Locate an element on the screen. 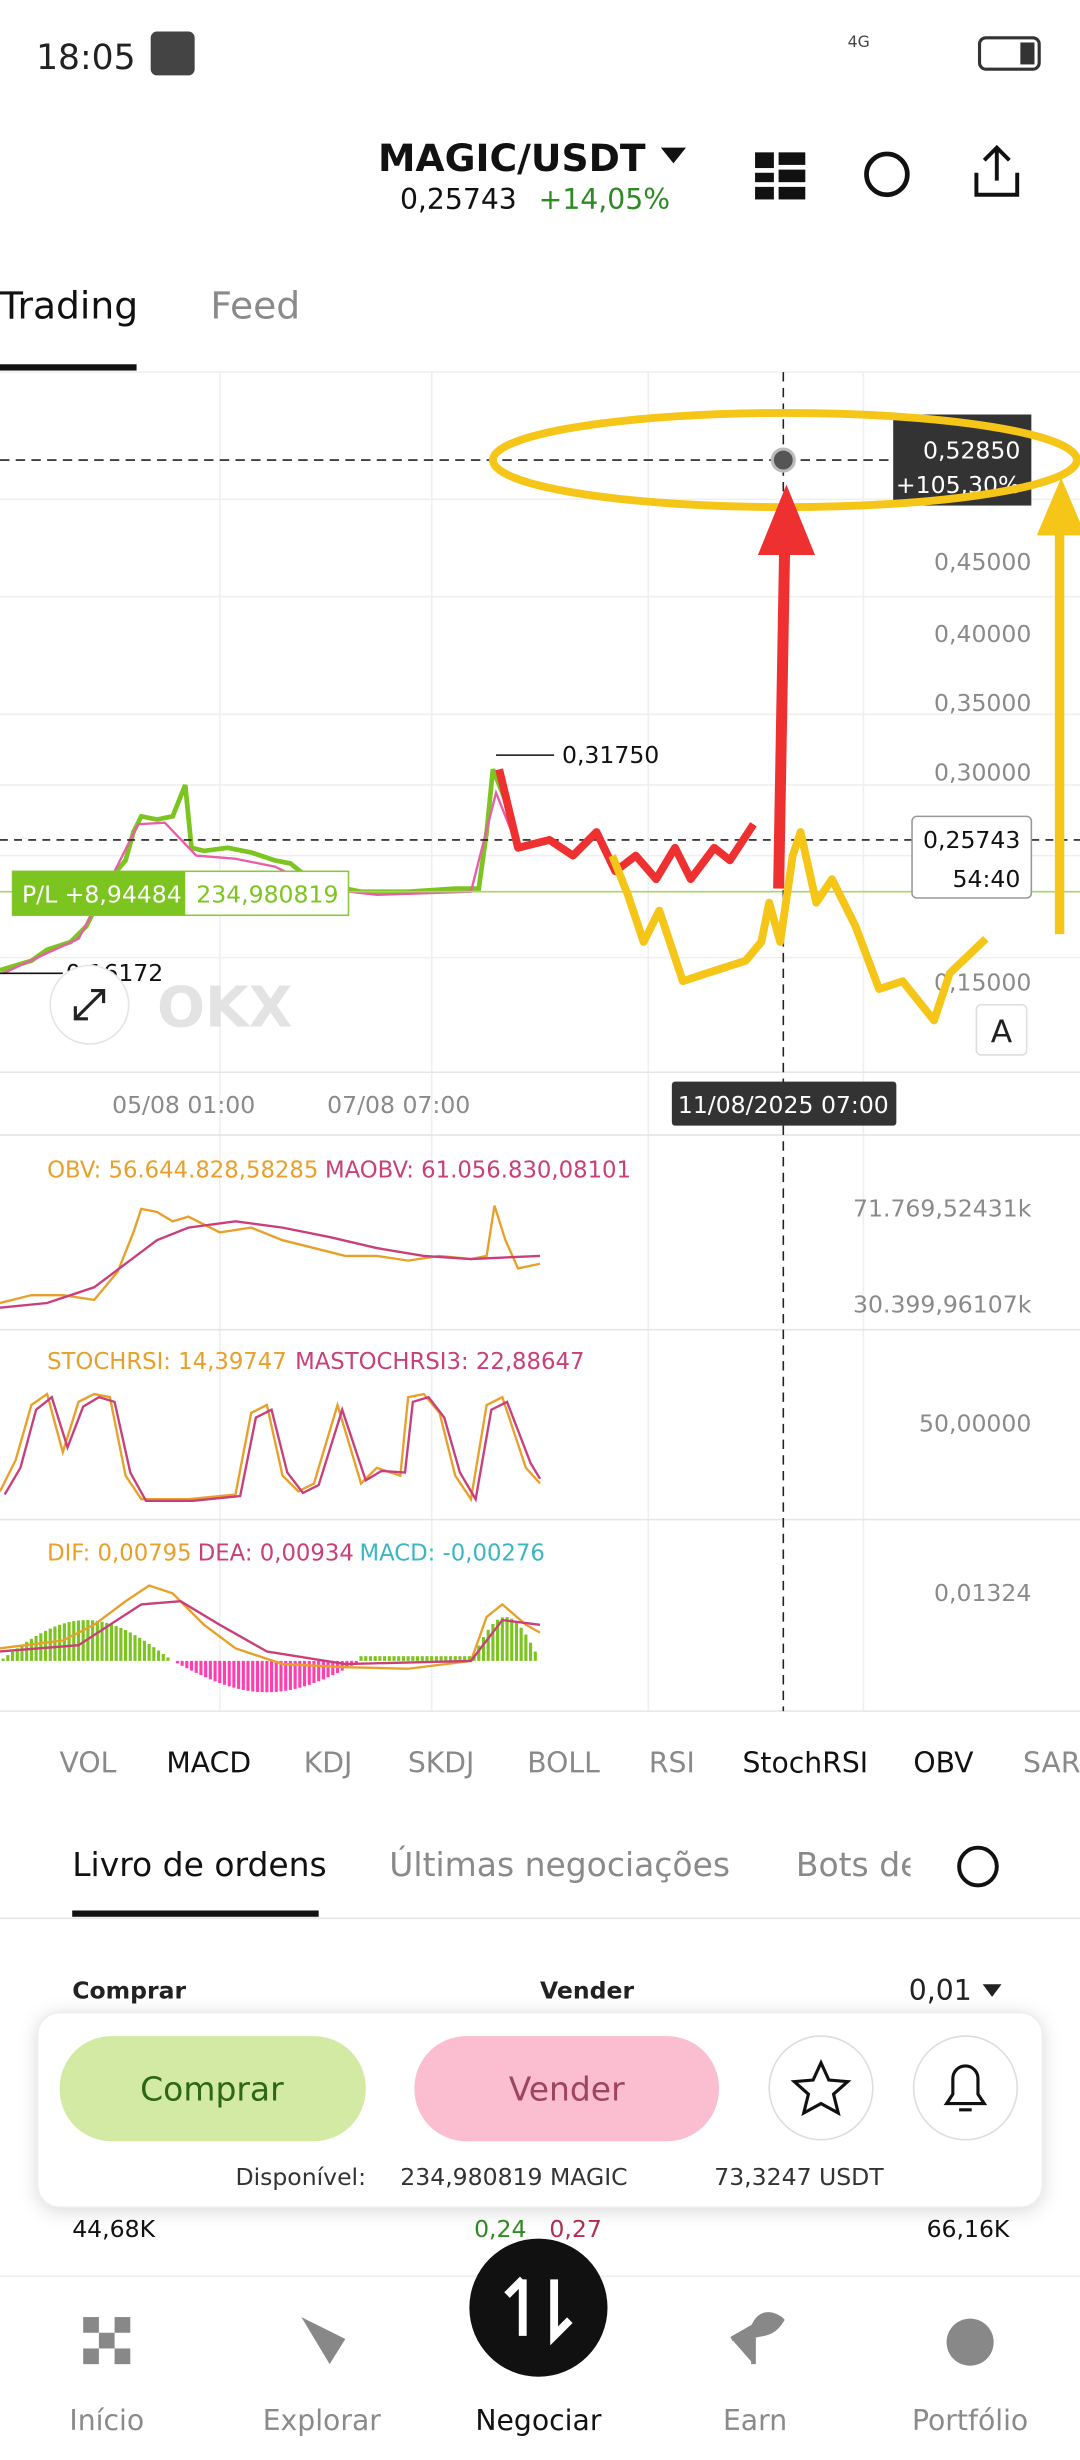 The height and width of the screenshot is (2460, 1080). annotation-red-line is located at coordinates (626, 826).